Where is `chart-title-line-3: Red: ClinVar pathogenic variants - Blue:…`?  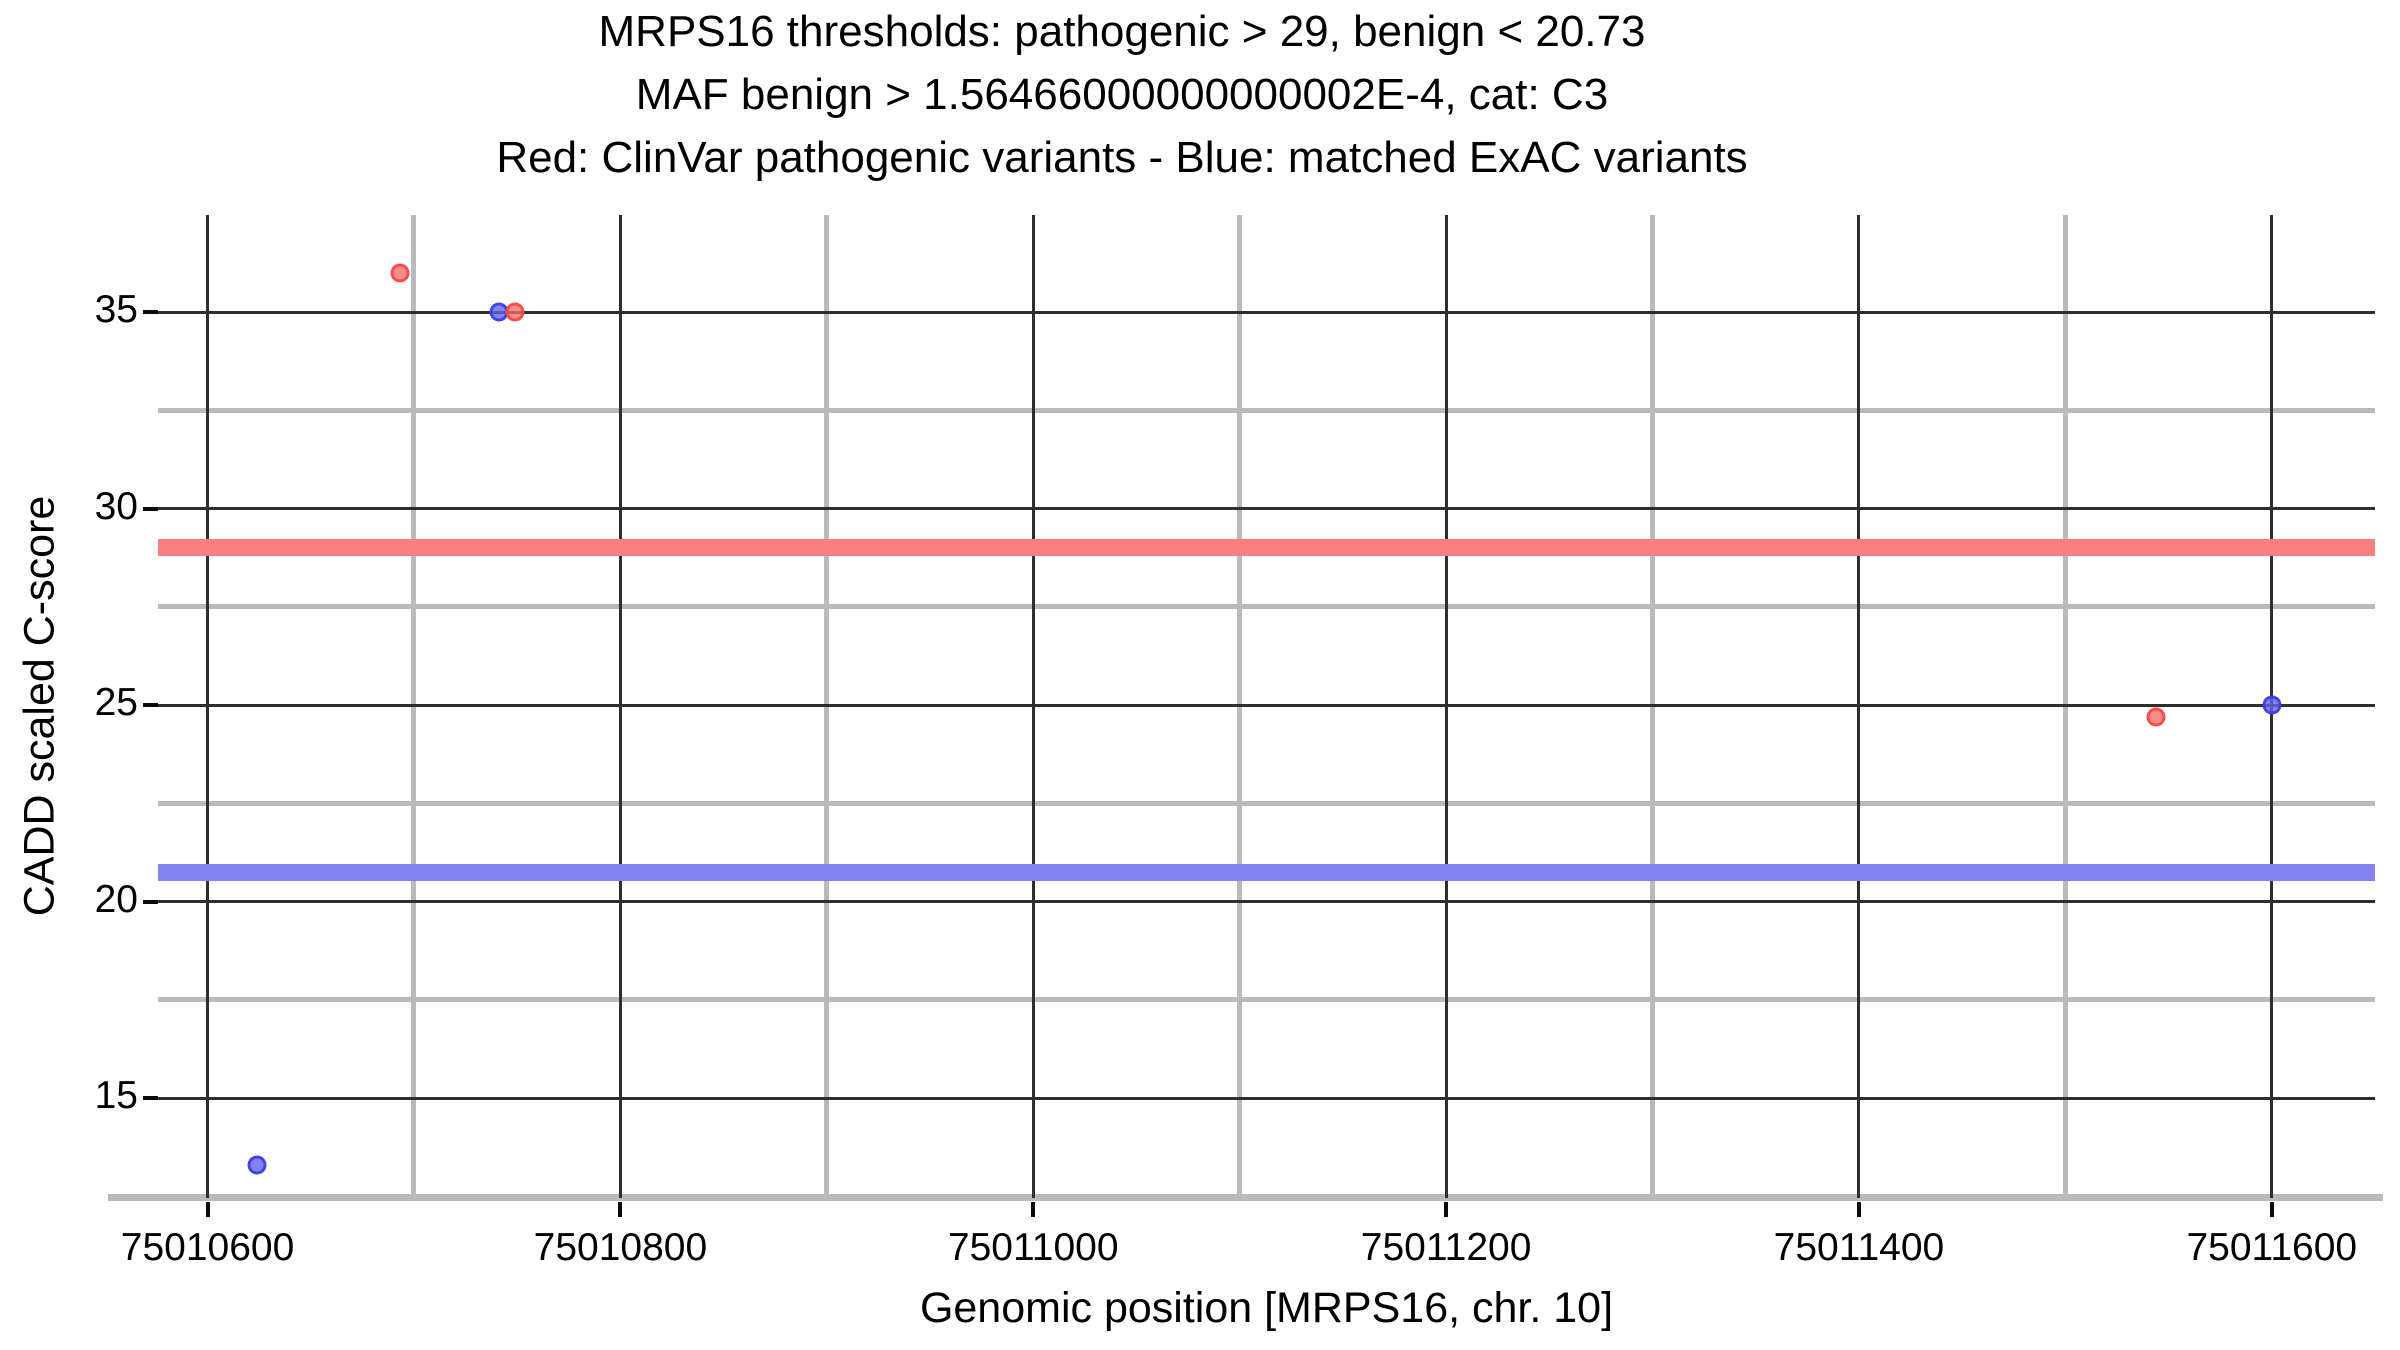 chart-title-line-3: Red: ClinVar pathogenic variants - Blue:… is located at coordinates (1122, 157).